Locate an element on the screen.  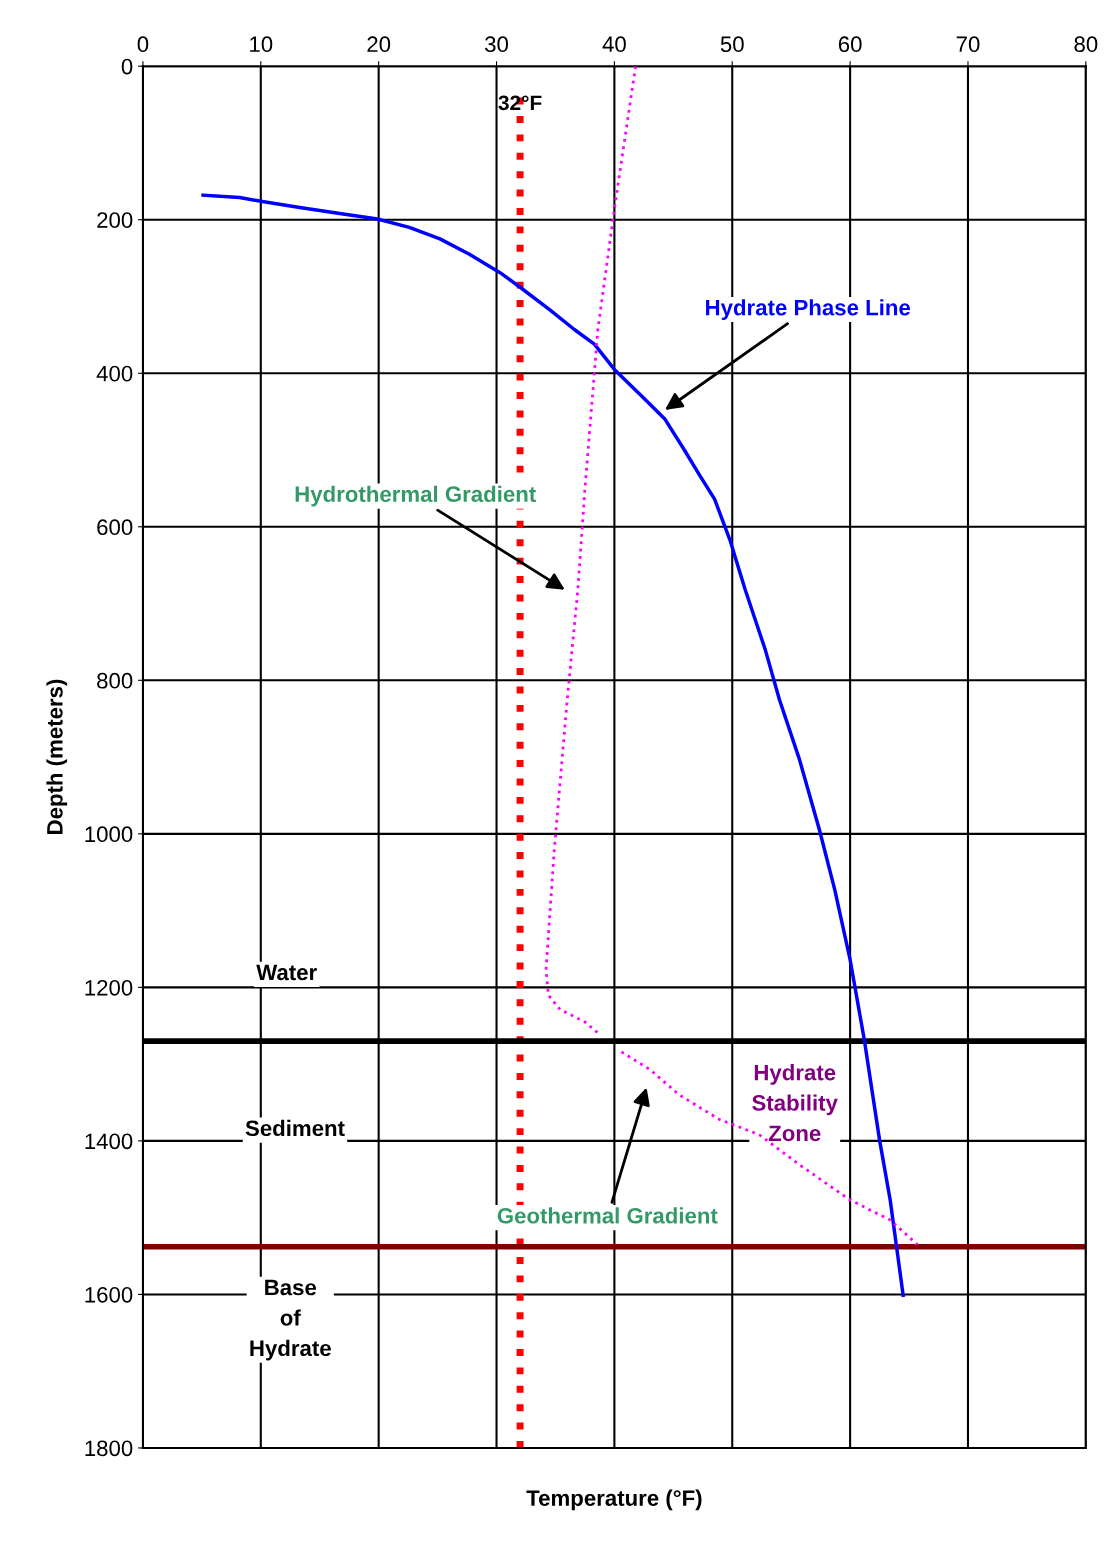
y-tick-label: 600 is located at coordinates (115, 527).